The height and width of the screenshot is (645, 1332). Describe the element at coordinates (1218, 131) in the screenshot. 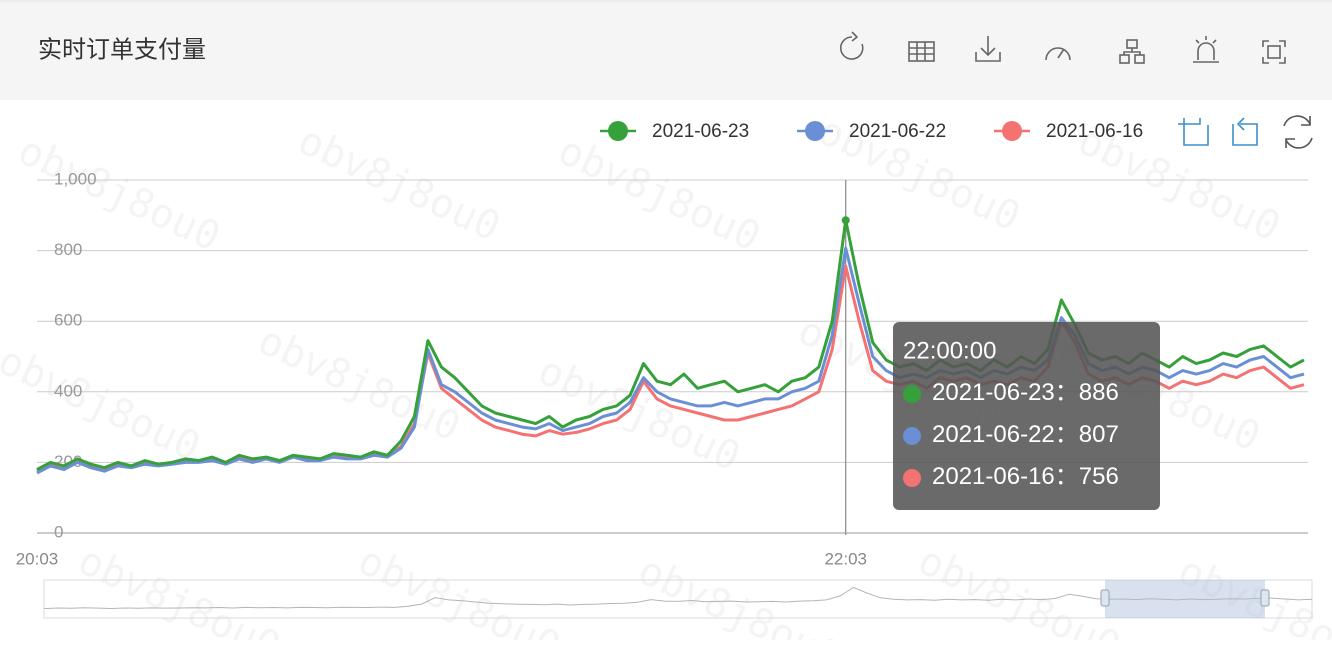

I see `chart-toolbox` at that location.